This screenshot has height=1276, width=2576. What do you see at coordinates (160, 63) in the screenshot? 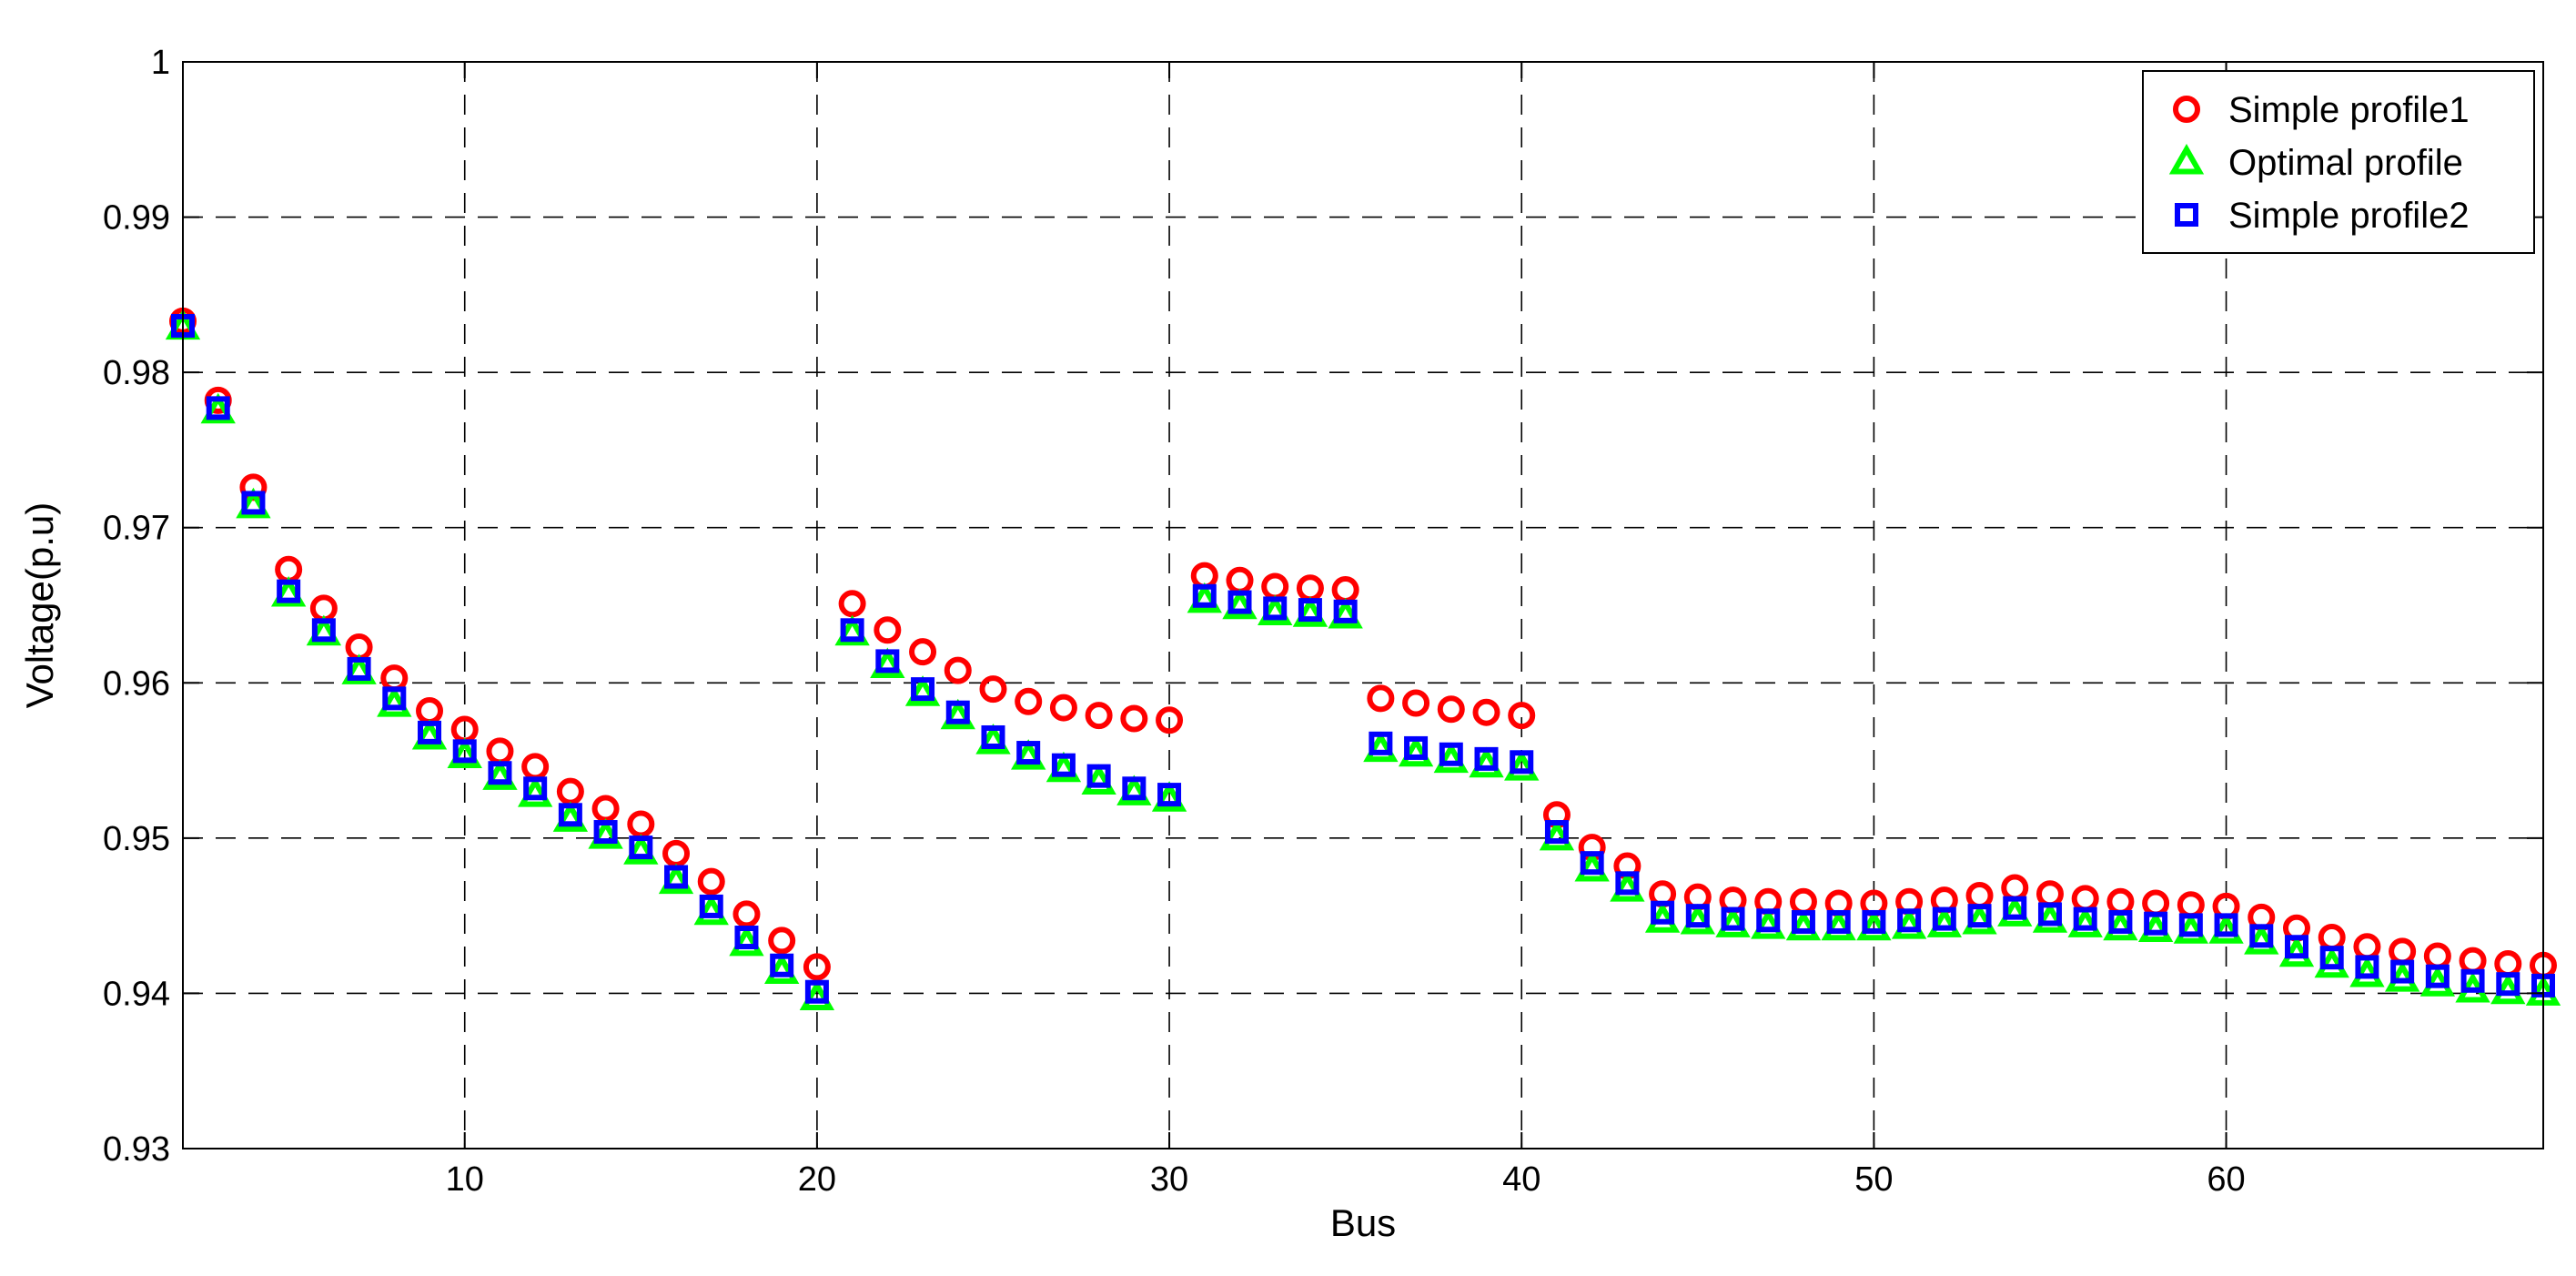
I see `y-tick-label: 1` at bounding box center [160, 63].